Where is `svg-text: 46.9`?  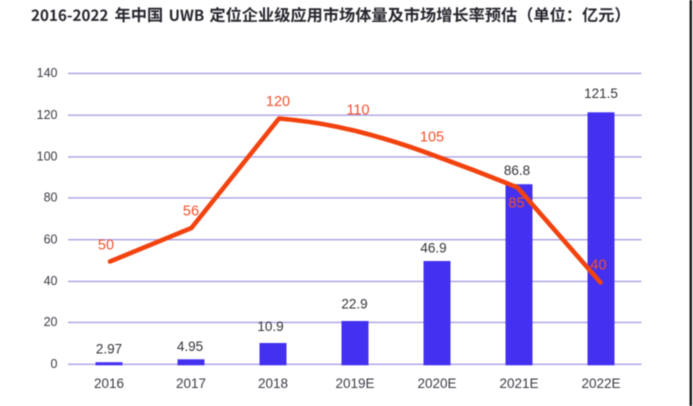
svg-text: 46.9 is located at coordinates (433, 248).